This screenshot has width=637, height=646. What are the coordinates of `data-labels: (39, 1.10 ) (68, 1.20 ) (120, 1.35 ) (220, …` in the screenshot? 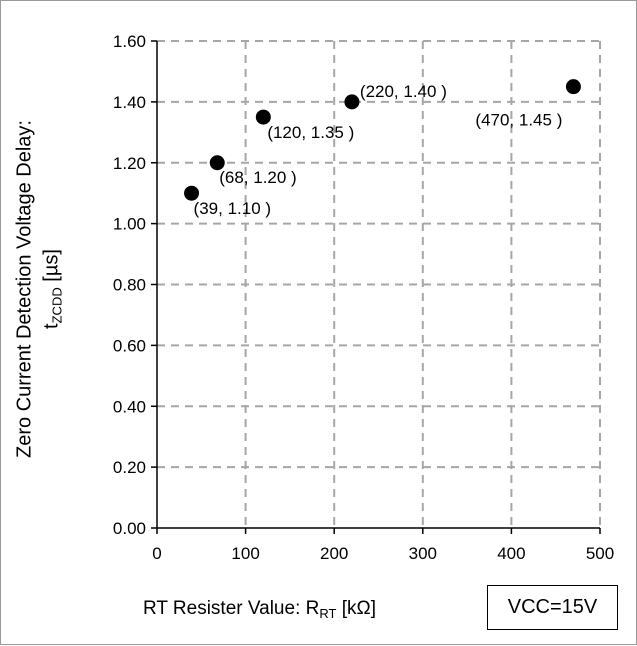 It's located at (378, 150).